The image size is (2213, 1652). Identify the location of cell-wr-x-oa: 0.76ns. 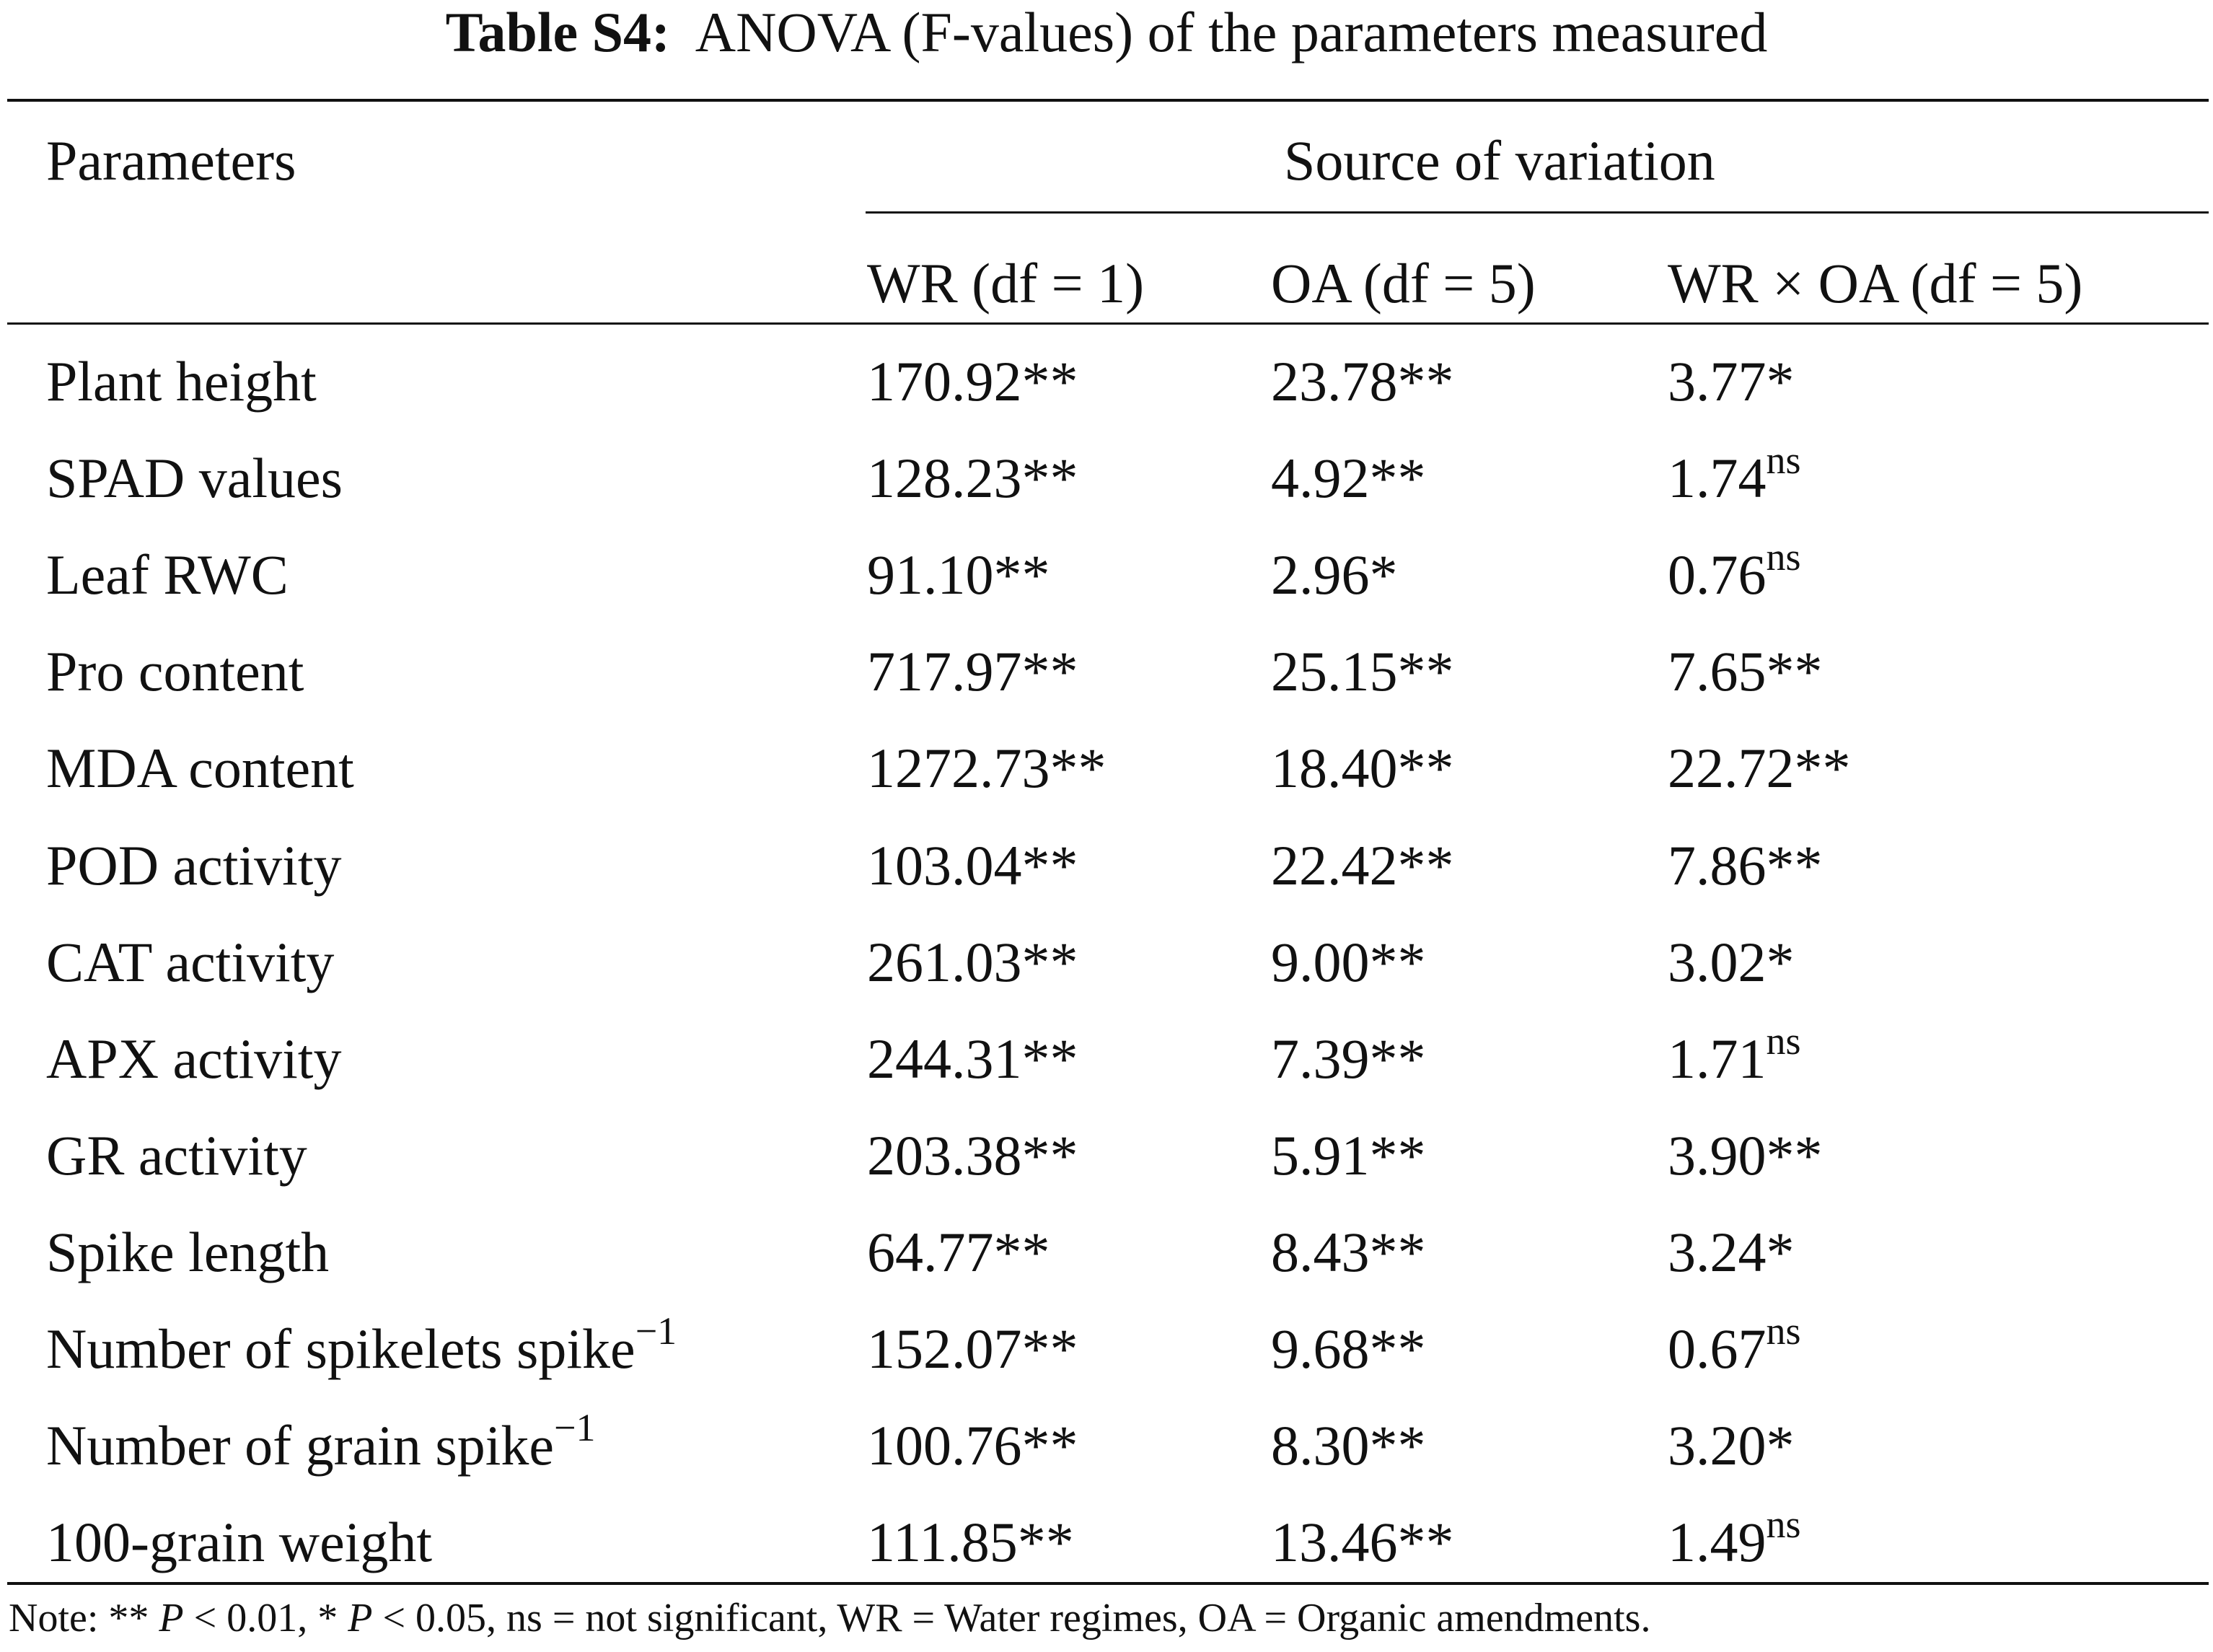
(1734, 572).